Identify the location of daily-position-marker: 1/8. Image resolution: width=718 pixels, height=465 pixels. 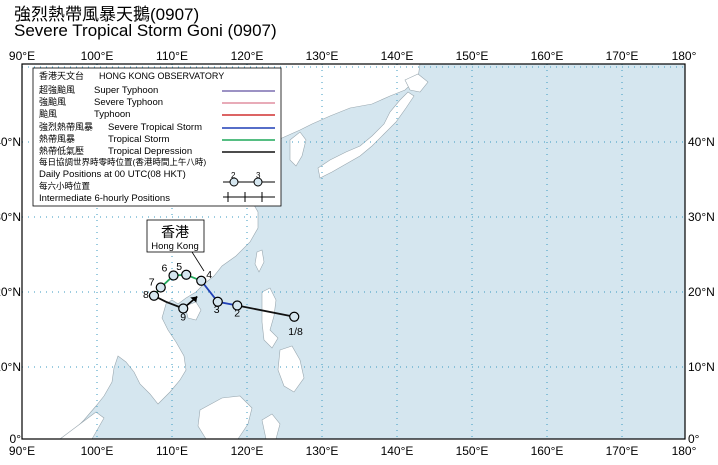
(295, 324).